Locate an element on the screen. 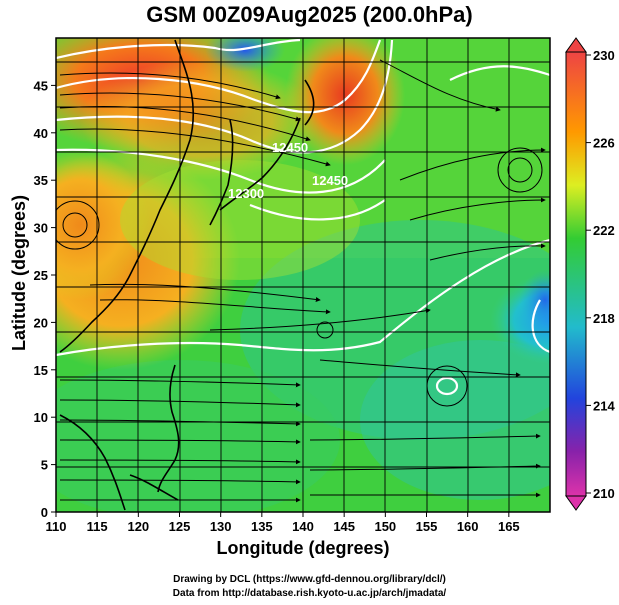  colorbar-tick-label: 230 is located at coordinates (604, 55).